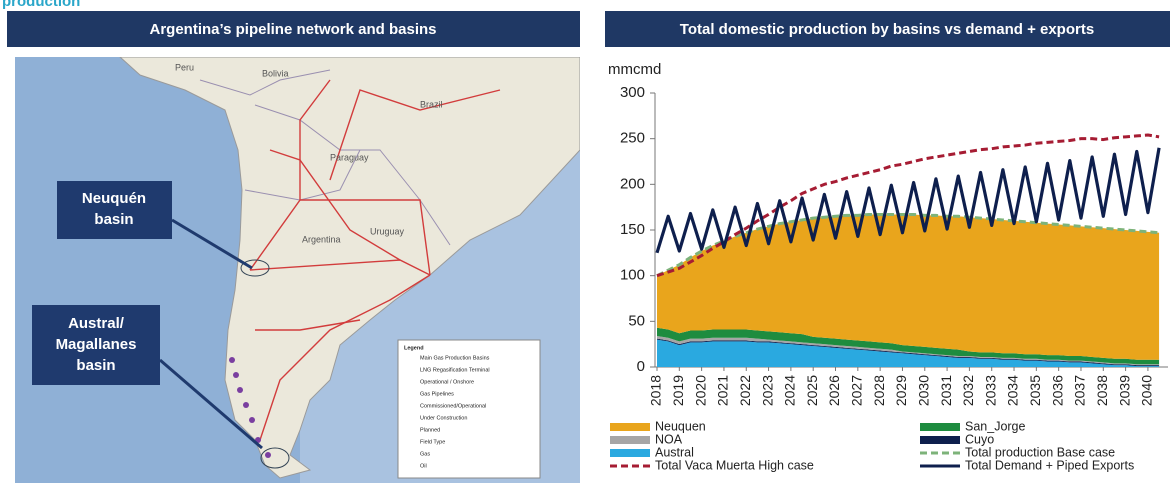 Image resolution: width=1172 pixels, height=490 pixels. I want to click on legend-label: Total Vaca Muerta High case, so click(734, 465).